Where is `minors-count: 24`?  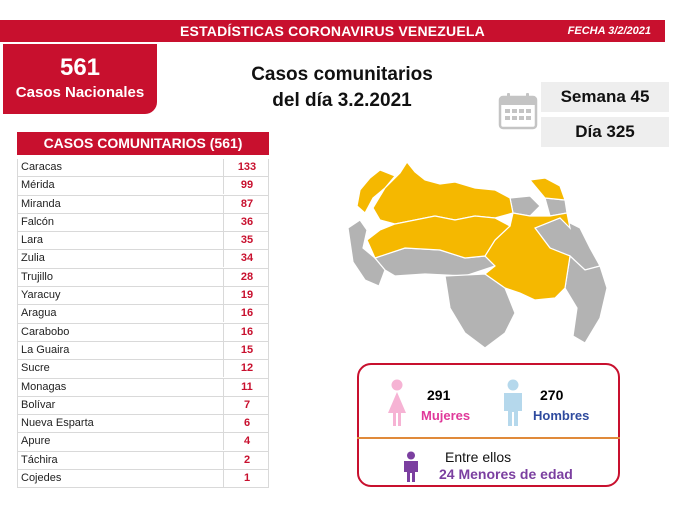 minors-count: 24 is located at coordinates (447, 474).